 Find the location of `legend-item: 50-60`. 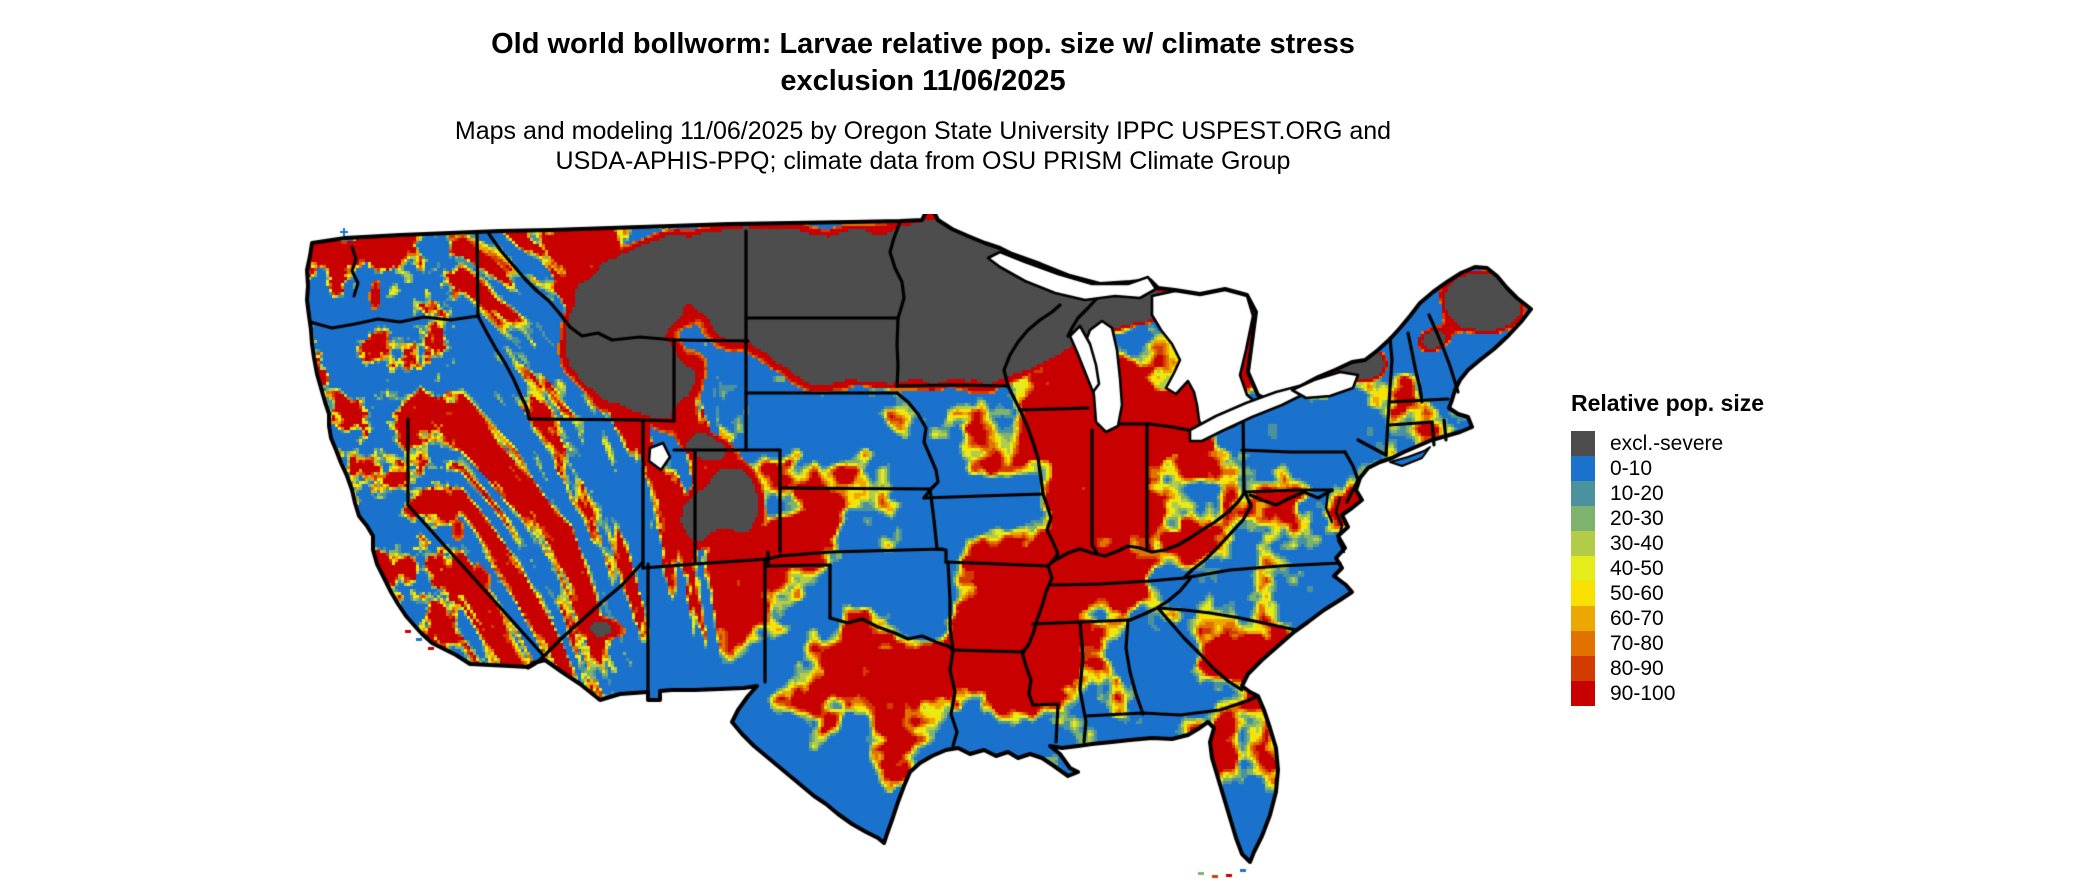

legend-item: 50-60 is located at coordinates (1701, 593).